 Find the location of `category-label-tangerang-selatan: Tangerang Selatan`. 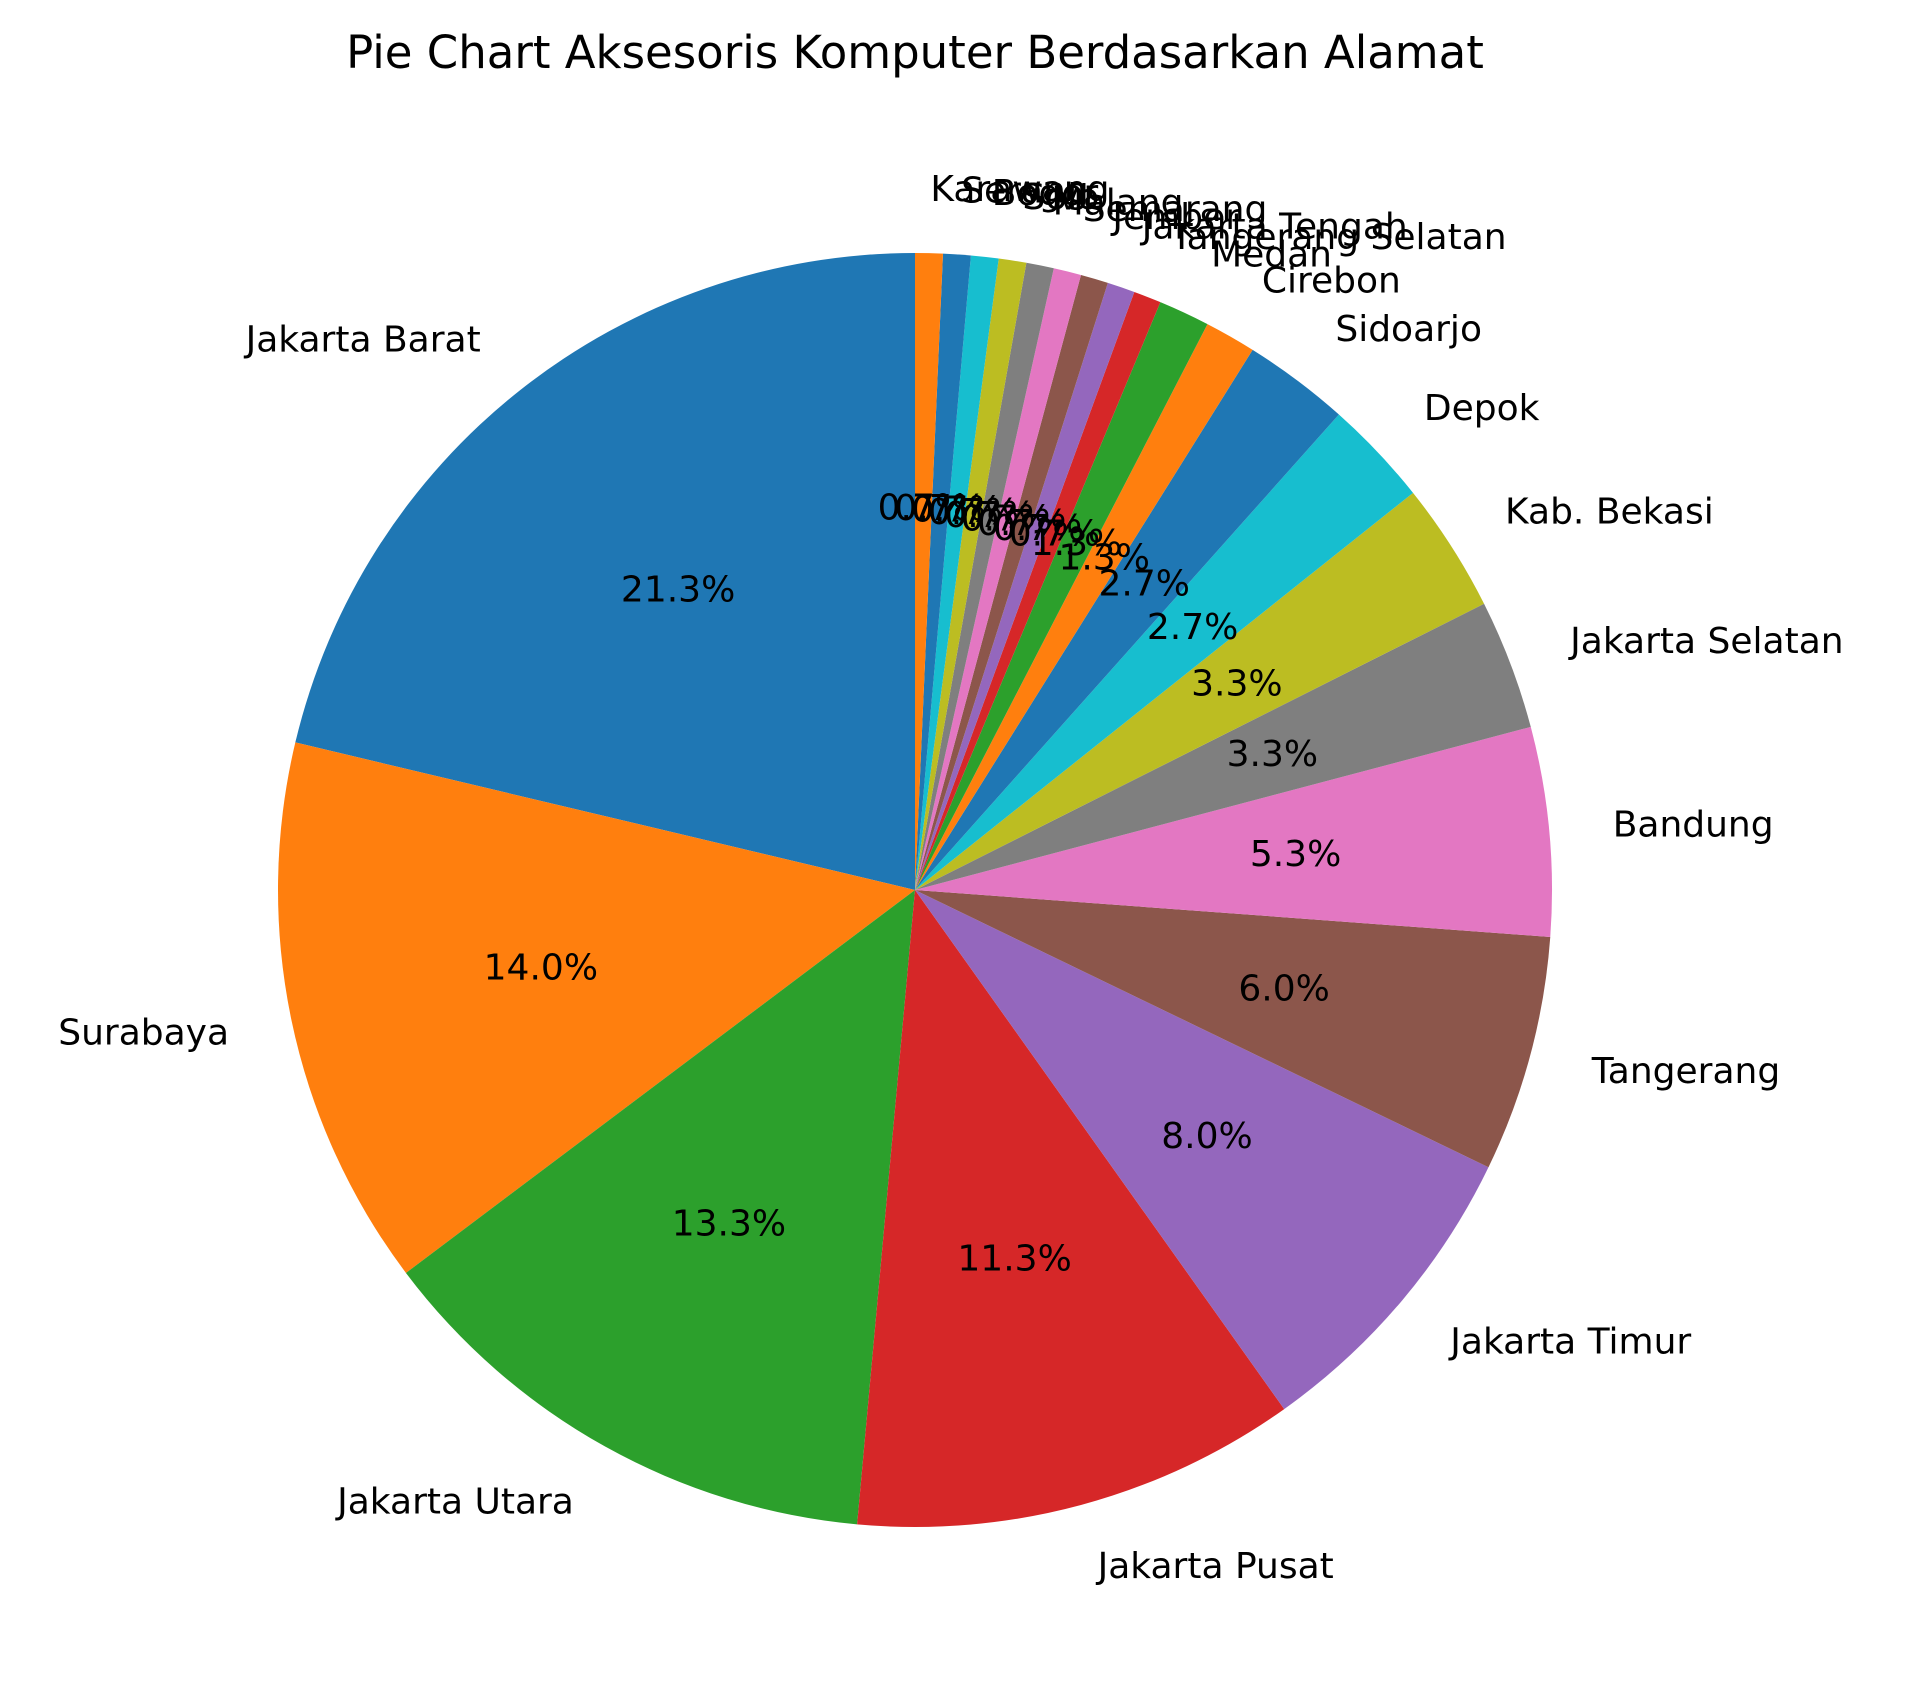

category-label-tangerang-selatan: Tangerang Selatan is located at coordinates (1338, 237).